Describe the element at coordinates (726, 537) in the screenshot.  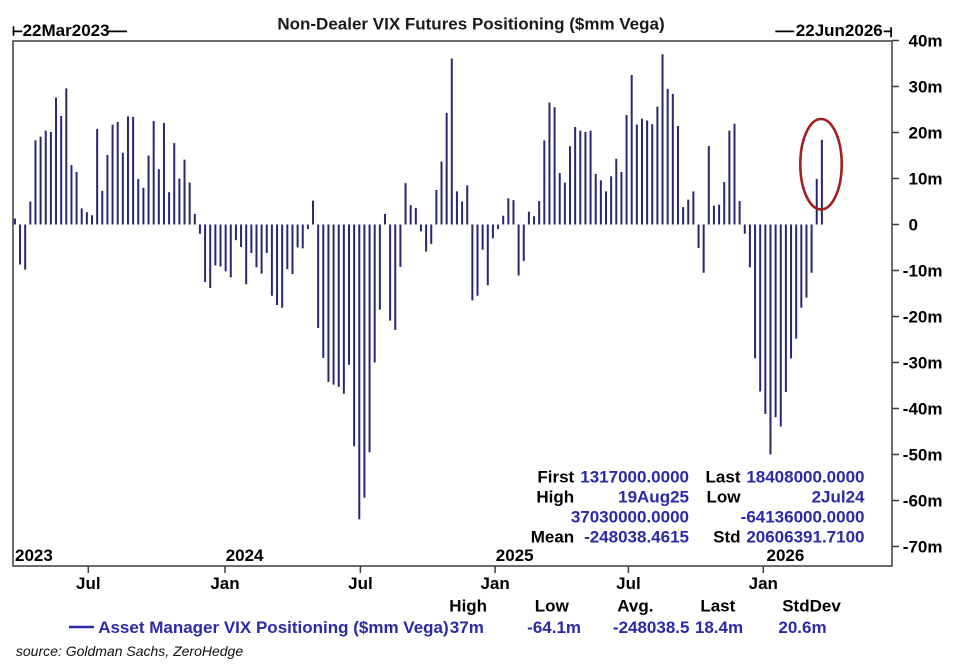
I see `svg-text: Std` at that location.